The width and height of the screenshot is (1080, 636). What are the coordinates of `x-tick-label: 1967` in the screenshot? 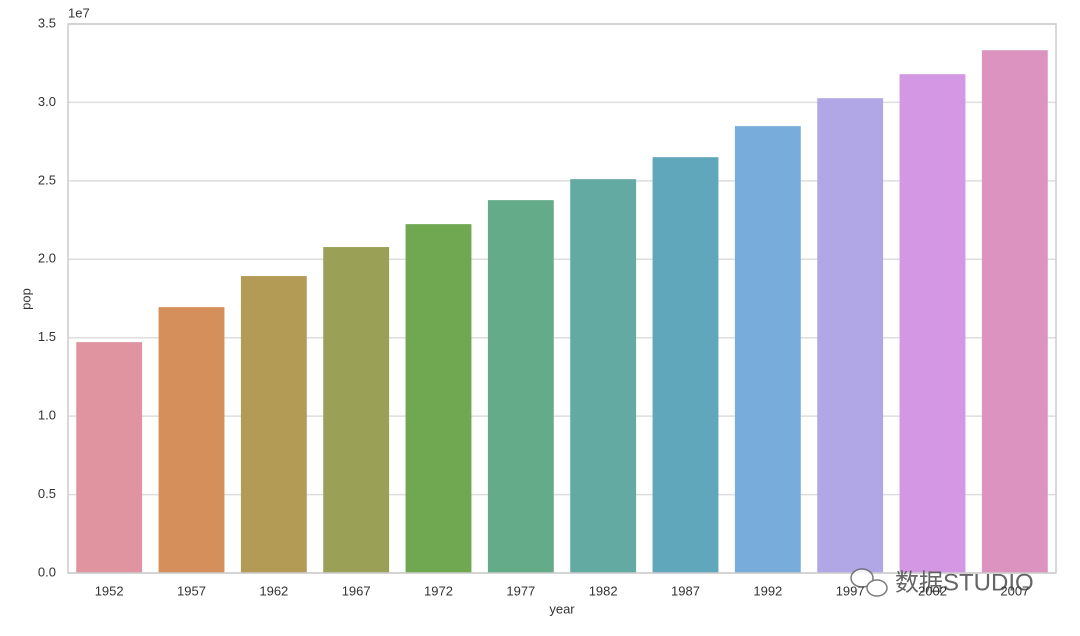 It's located at (356, 590).